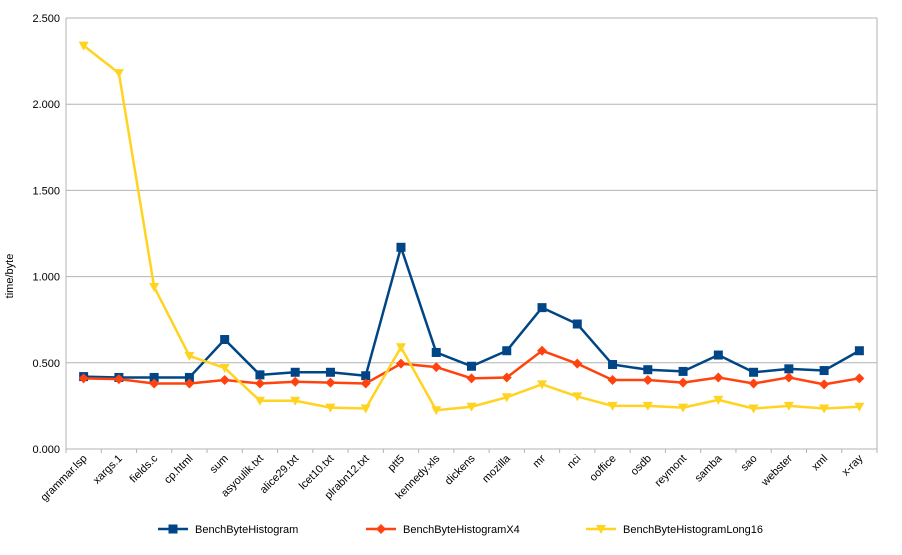 The width and height of the screenshot is (902, 555). I want to click on x-tick-label: samba, so click(709, 468).